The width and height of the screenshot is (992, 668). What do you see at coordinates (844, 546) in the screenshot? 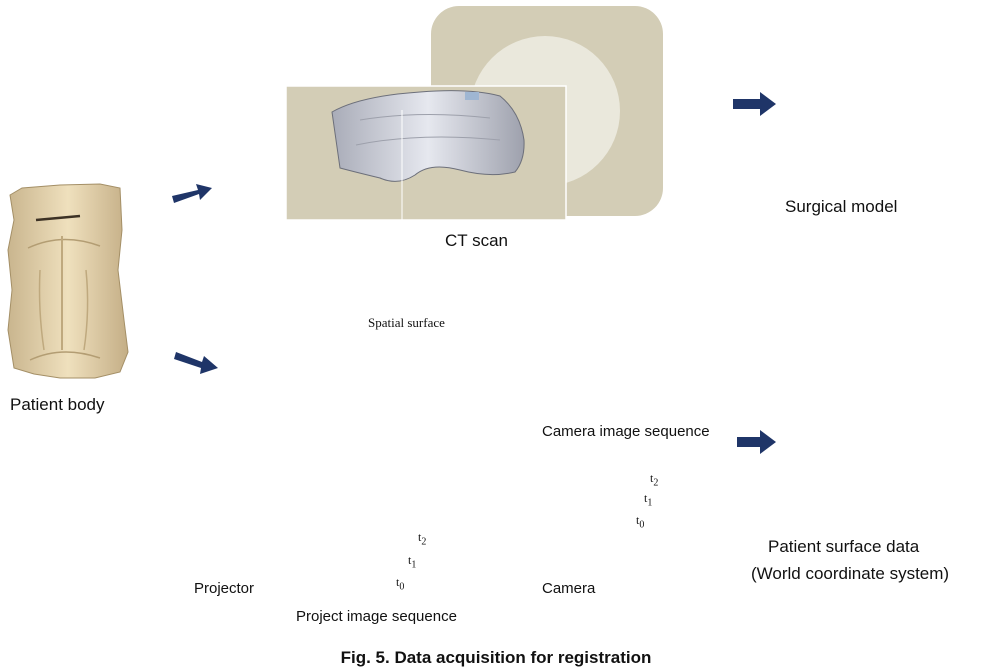
I see `patient-surface-data-label: Patient surface data` at bounding box center [844, 546].